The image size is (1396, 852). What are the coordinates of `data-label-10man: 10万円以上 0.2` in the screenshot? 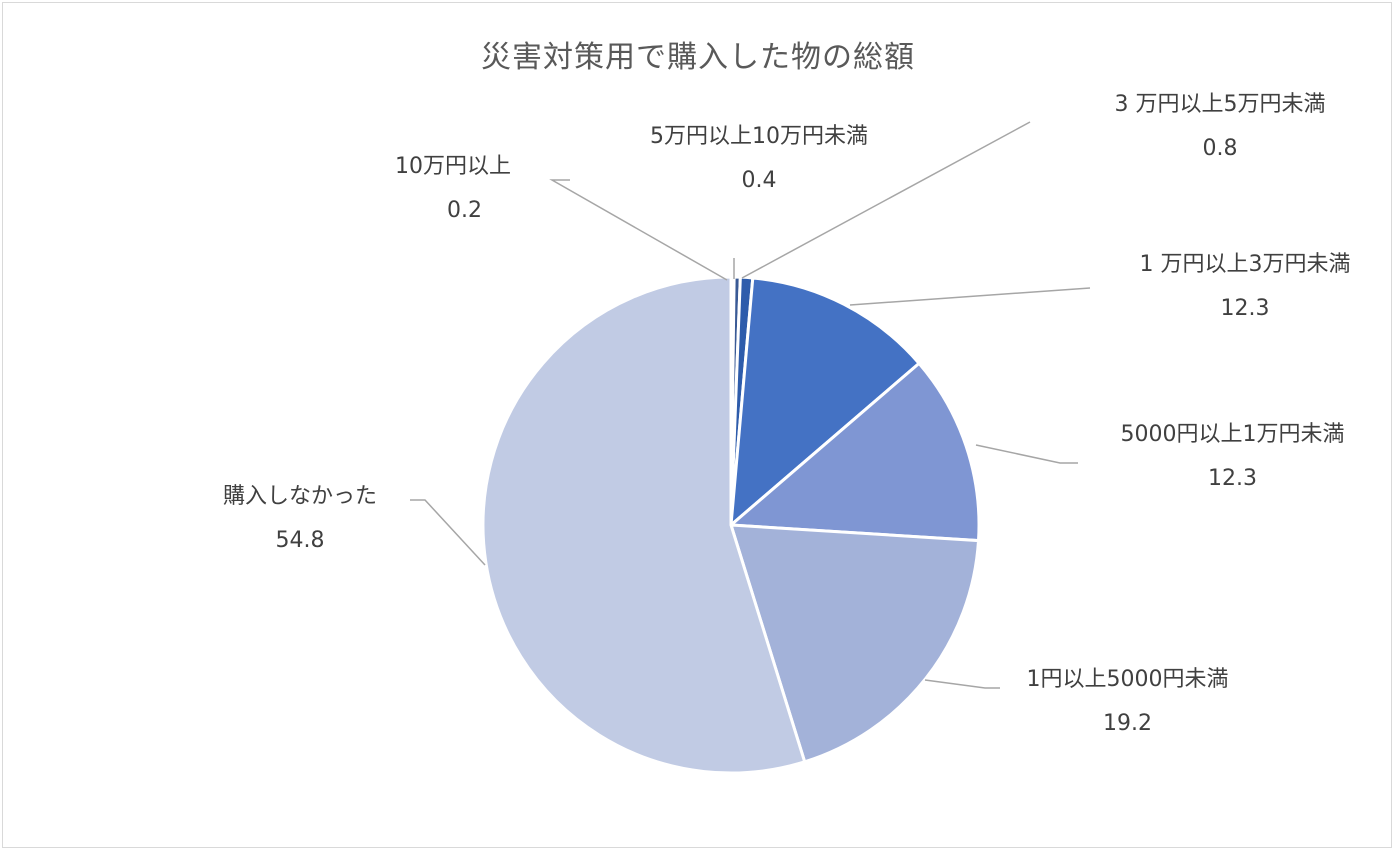 It's located at (453, 189).